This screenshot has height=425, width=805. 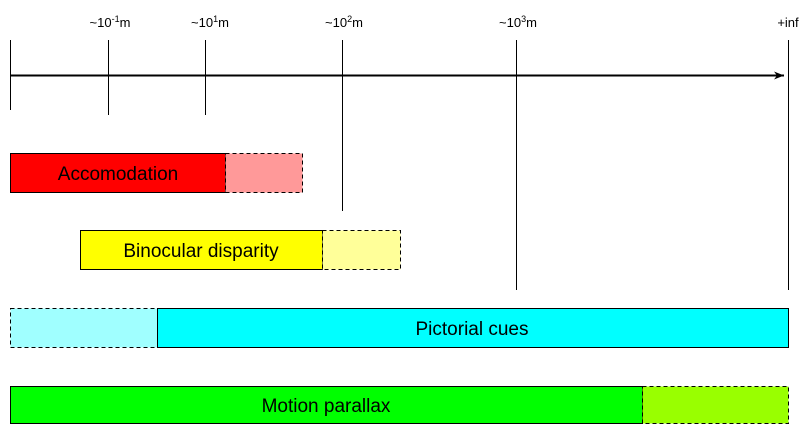 I want to click on tick-label: ~10-1m, so click(x=110, y=22).